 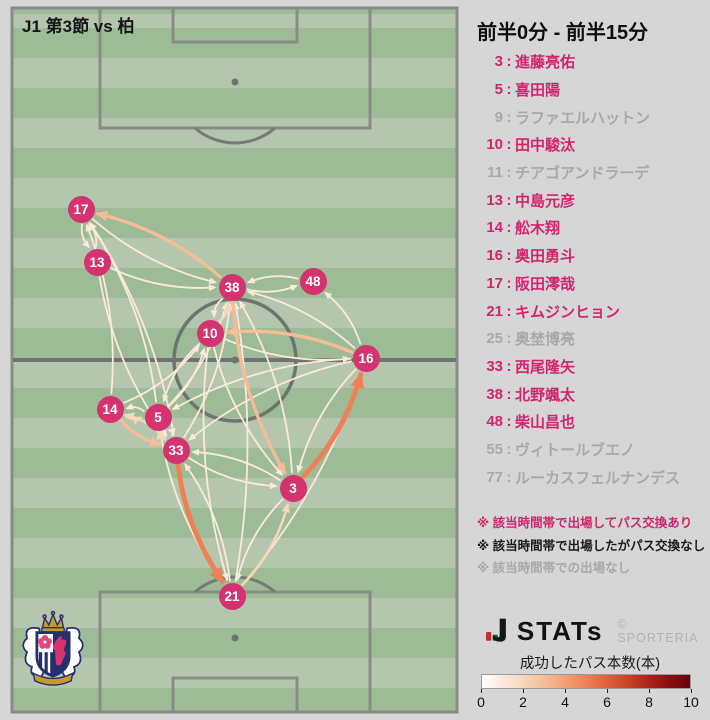 I want to click on crest-wolf, so click(x=59, y=651).